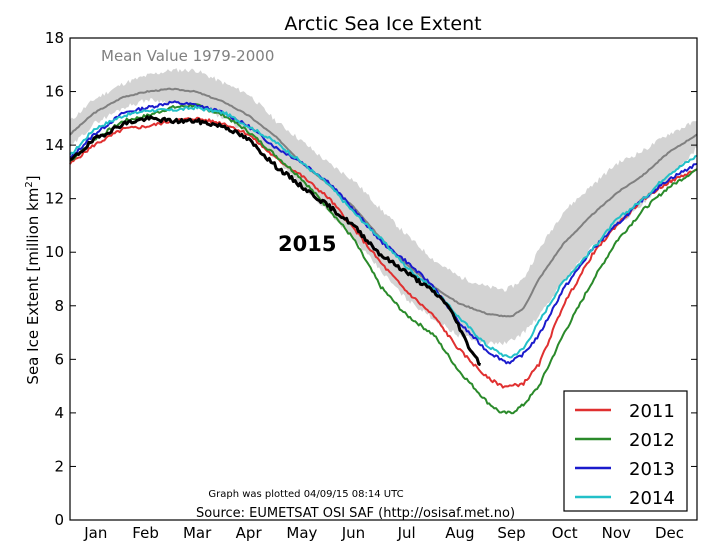 Image resolution: width=706 pixels, height=558 pixels. What do you see at coordinates (249, 533) in the screenshot?
I see `x-tick-label-apr: Apr` at bounding box center [249, 533].